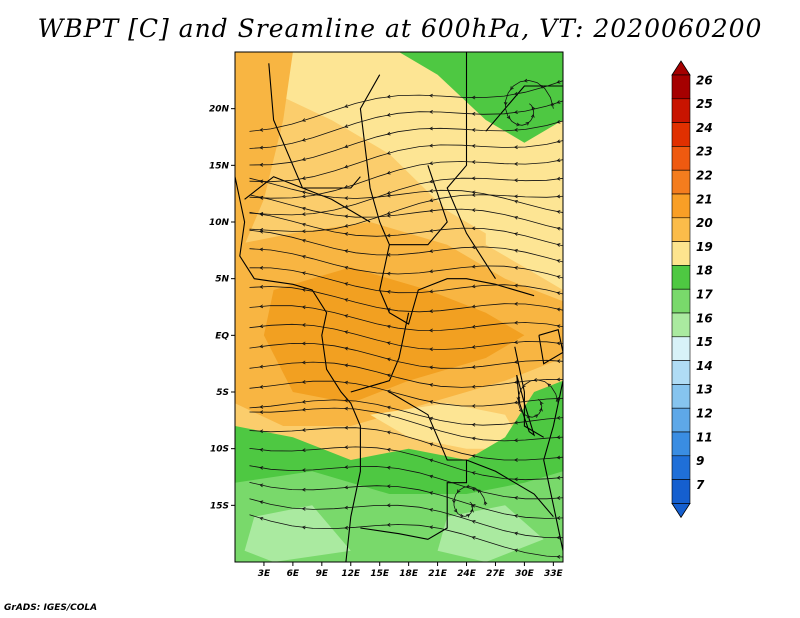 This screenshot has width=800, height=618. What do you see at coordinates (704, 247) in the screenshot?
I see `colorbar-label: 19` at bounding box center [704, 247].